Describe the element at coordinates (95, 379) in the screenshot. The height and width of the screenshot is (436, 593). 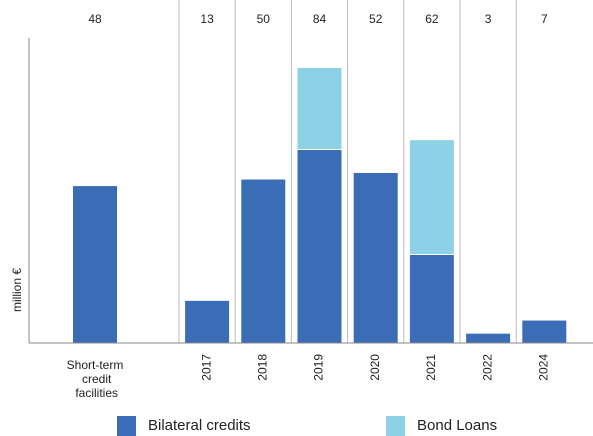
I see `x-tick-label: Short-term credit facilities` at that location.